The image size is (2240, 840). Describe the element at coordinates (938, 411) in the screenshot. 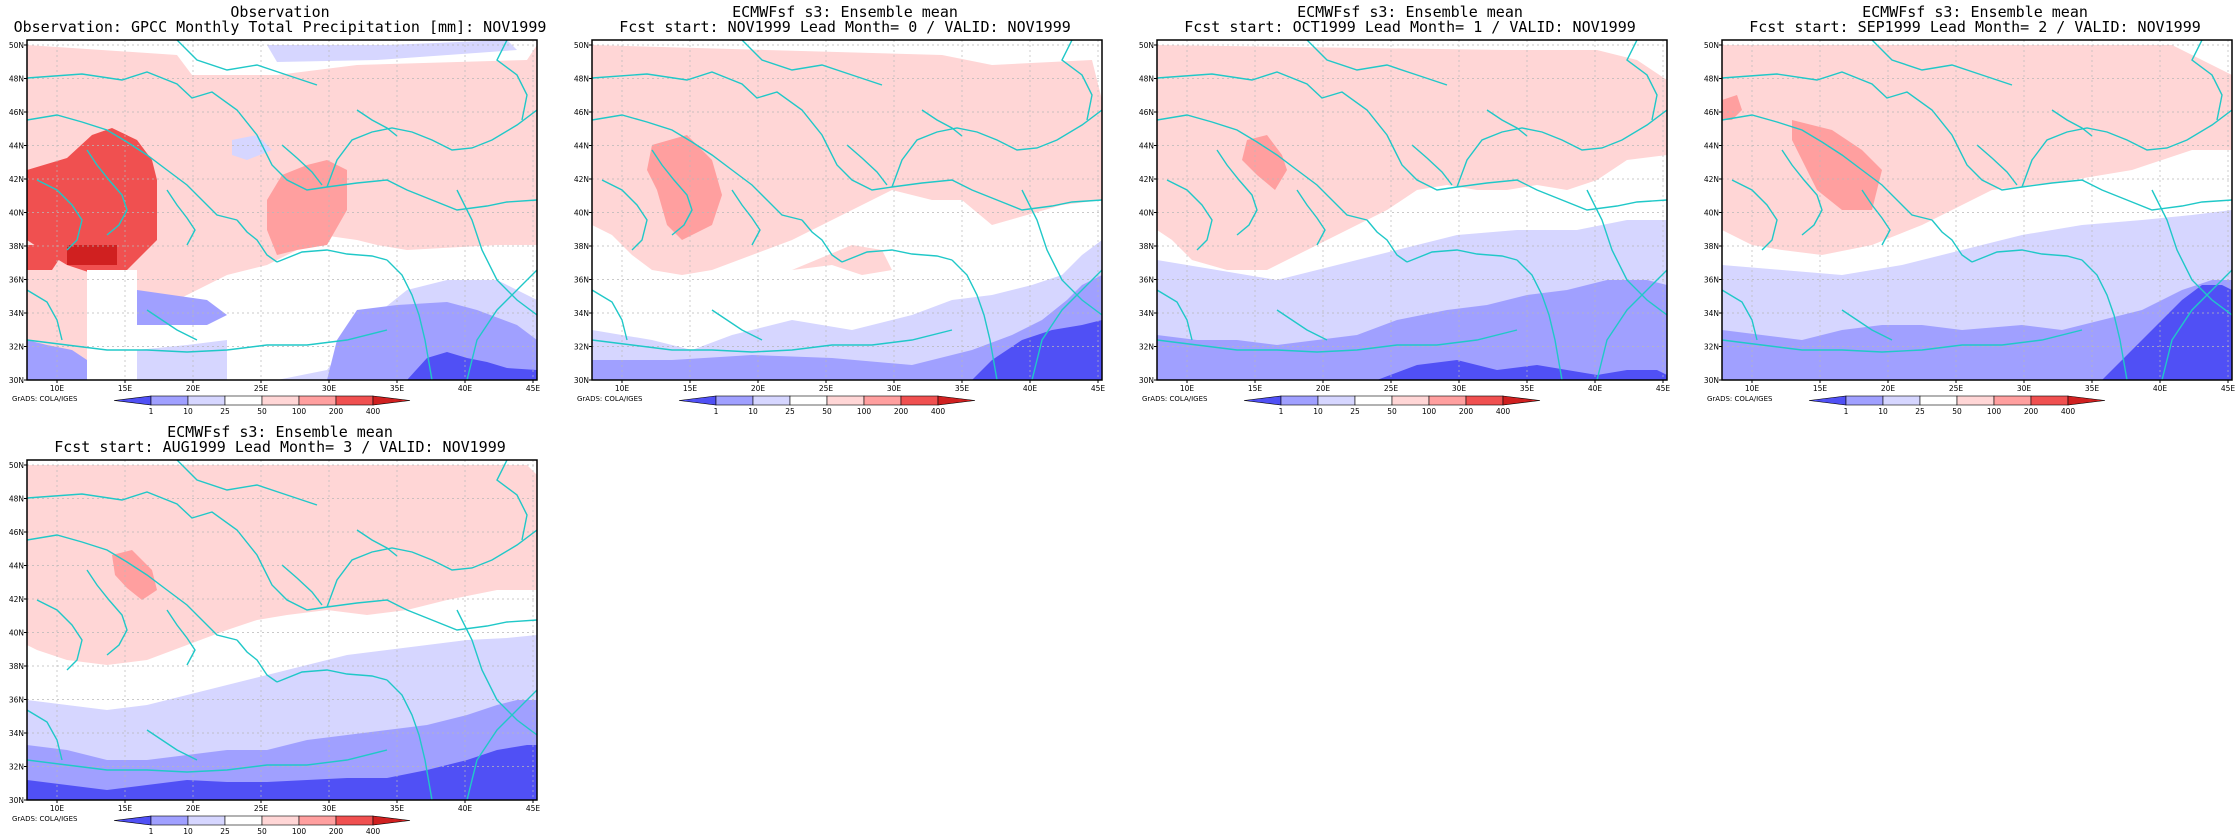

I see `colorbar-label: 400` at that location.